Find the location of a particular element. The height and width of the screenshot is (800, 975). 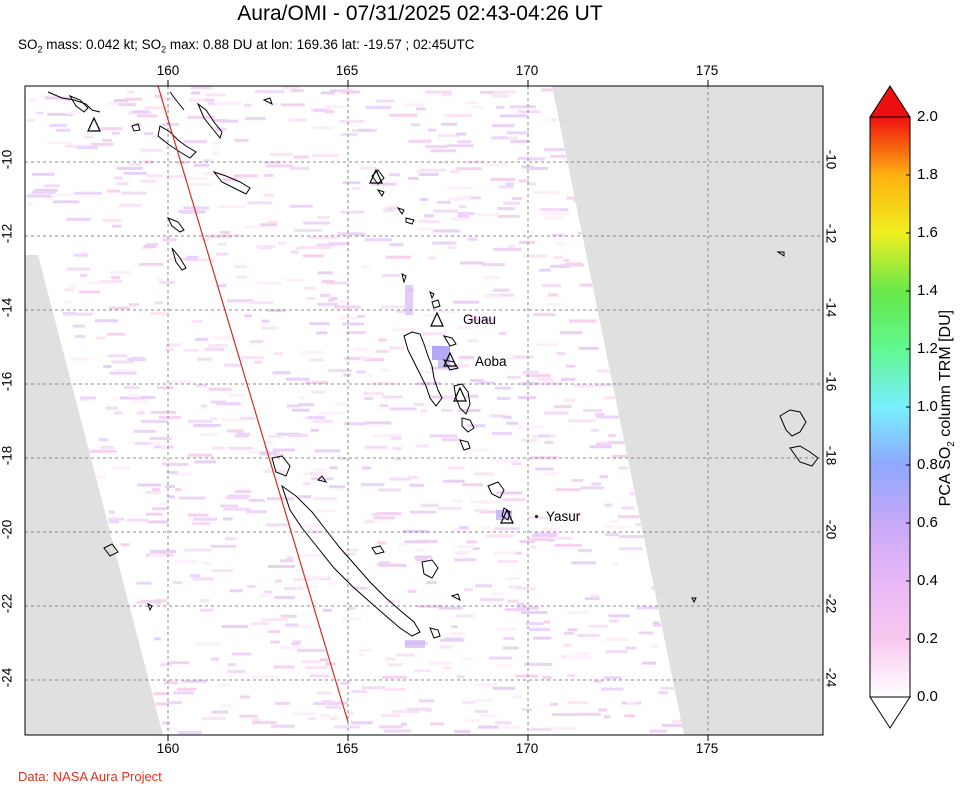

lon-tick-top-170: 170 is located at coordinates (527, 70).